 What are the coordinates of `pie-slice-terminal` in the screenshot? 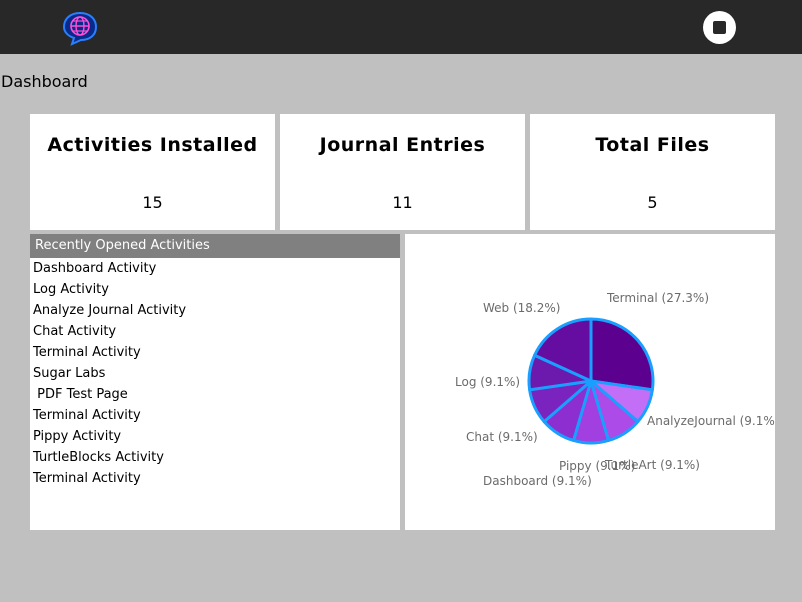 It's located at (622, 354).